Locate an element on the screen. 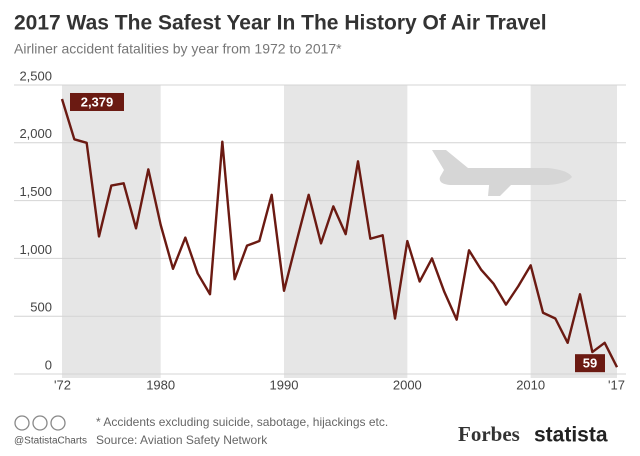 The image size is (640, 456). y-tick-label: 500 is located at coordinates (41, 307).